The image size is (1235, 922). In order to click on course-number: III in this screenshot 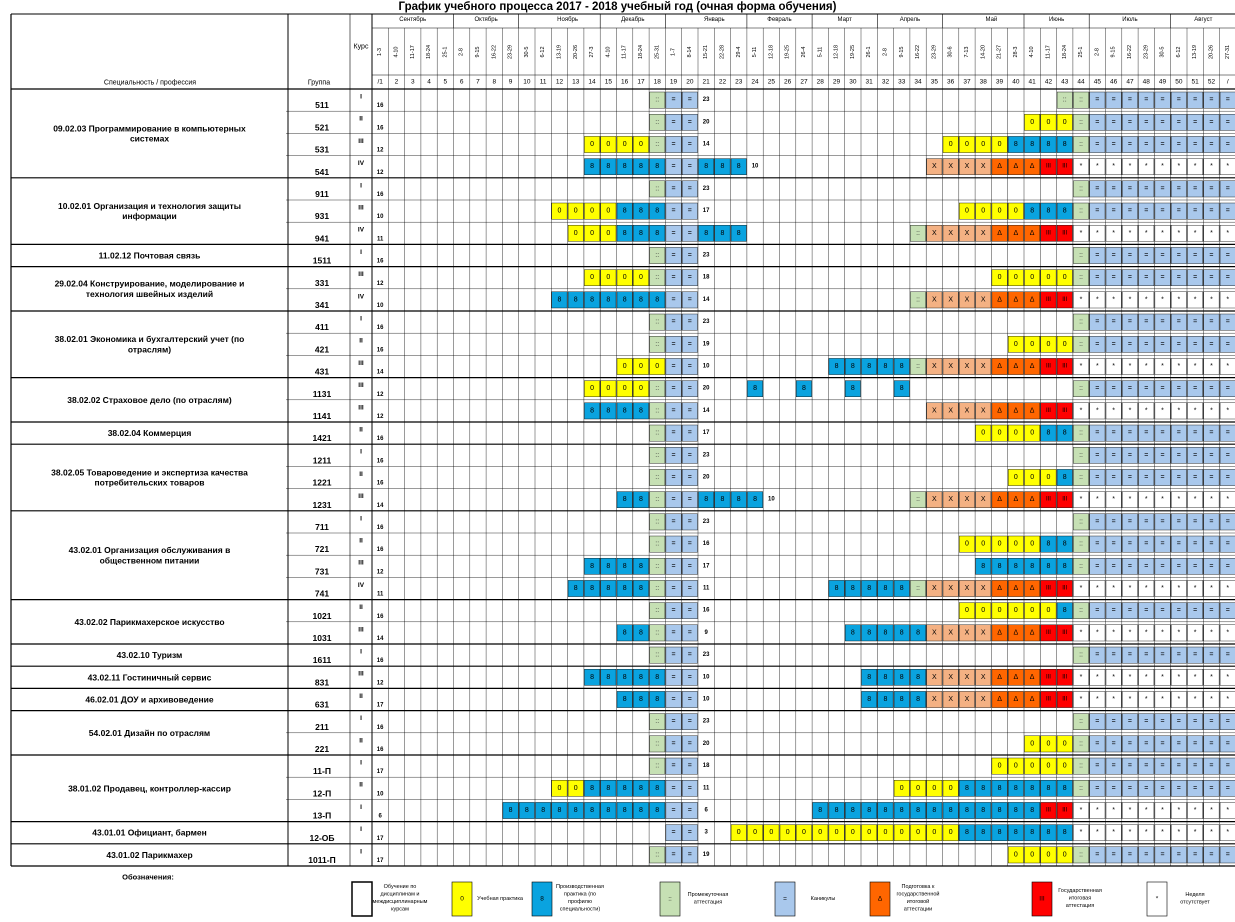, I will do `click(361, 629)`.